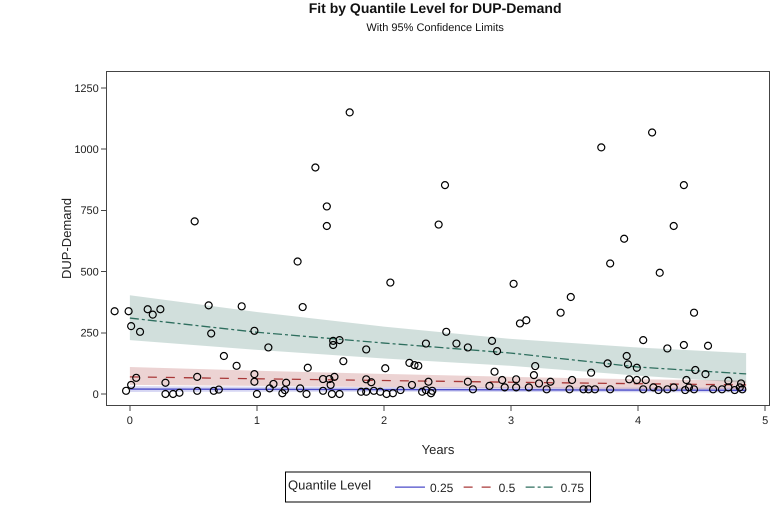  I want to click on x-tick-label: 5, so click(765, 421).